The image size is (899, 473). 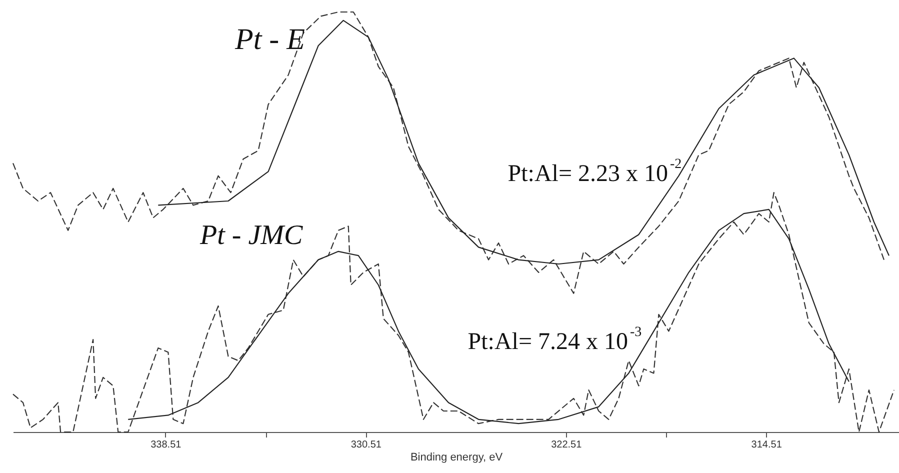 I want to click on annotation: Pt - E, so click(x=269, y=39).